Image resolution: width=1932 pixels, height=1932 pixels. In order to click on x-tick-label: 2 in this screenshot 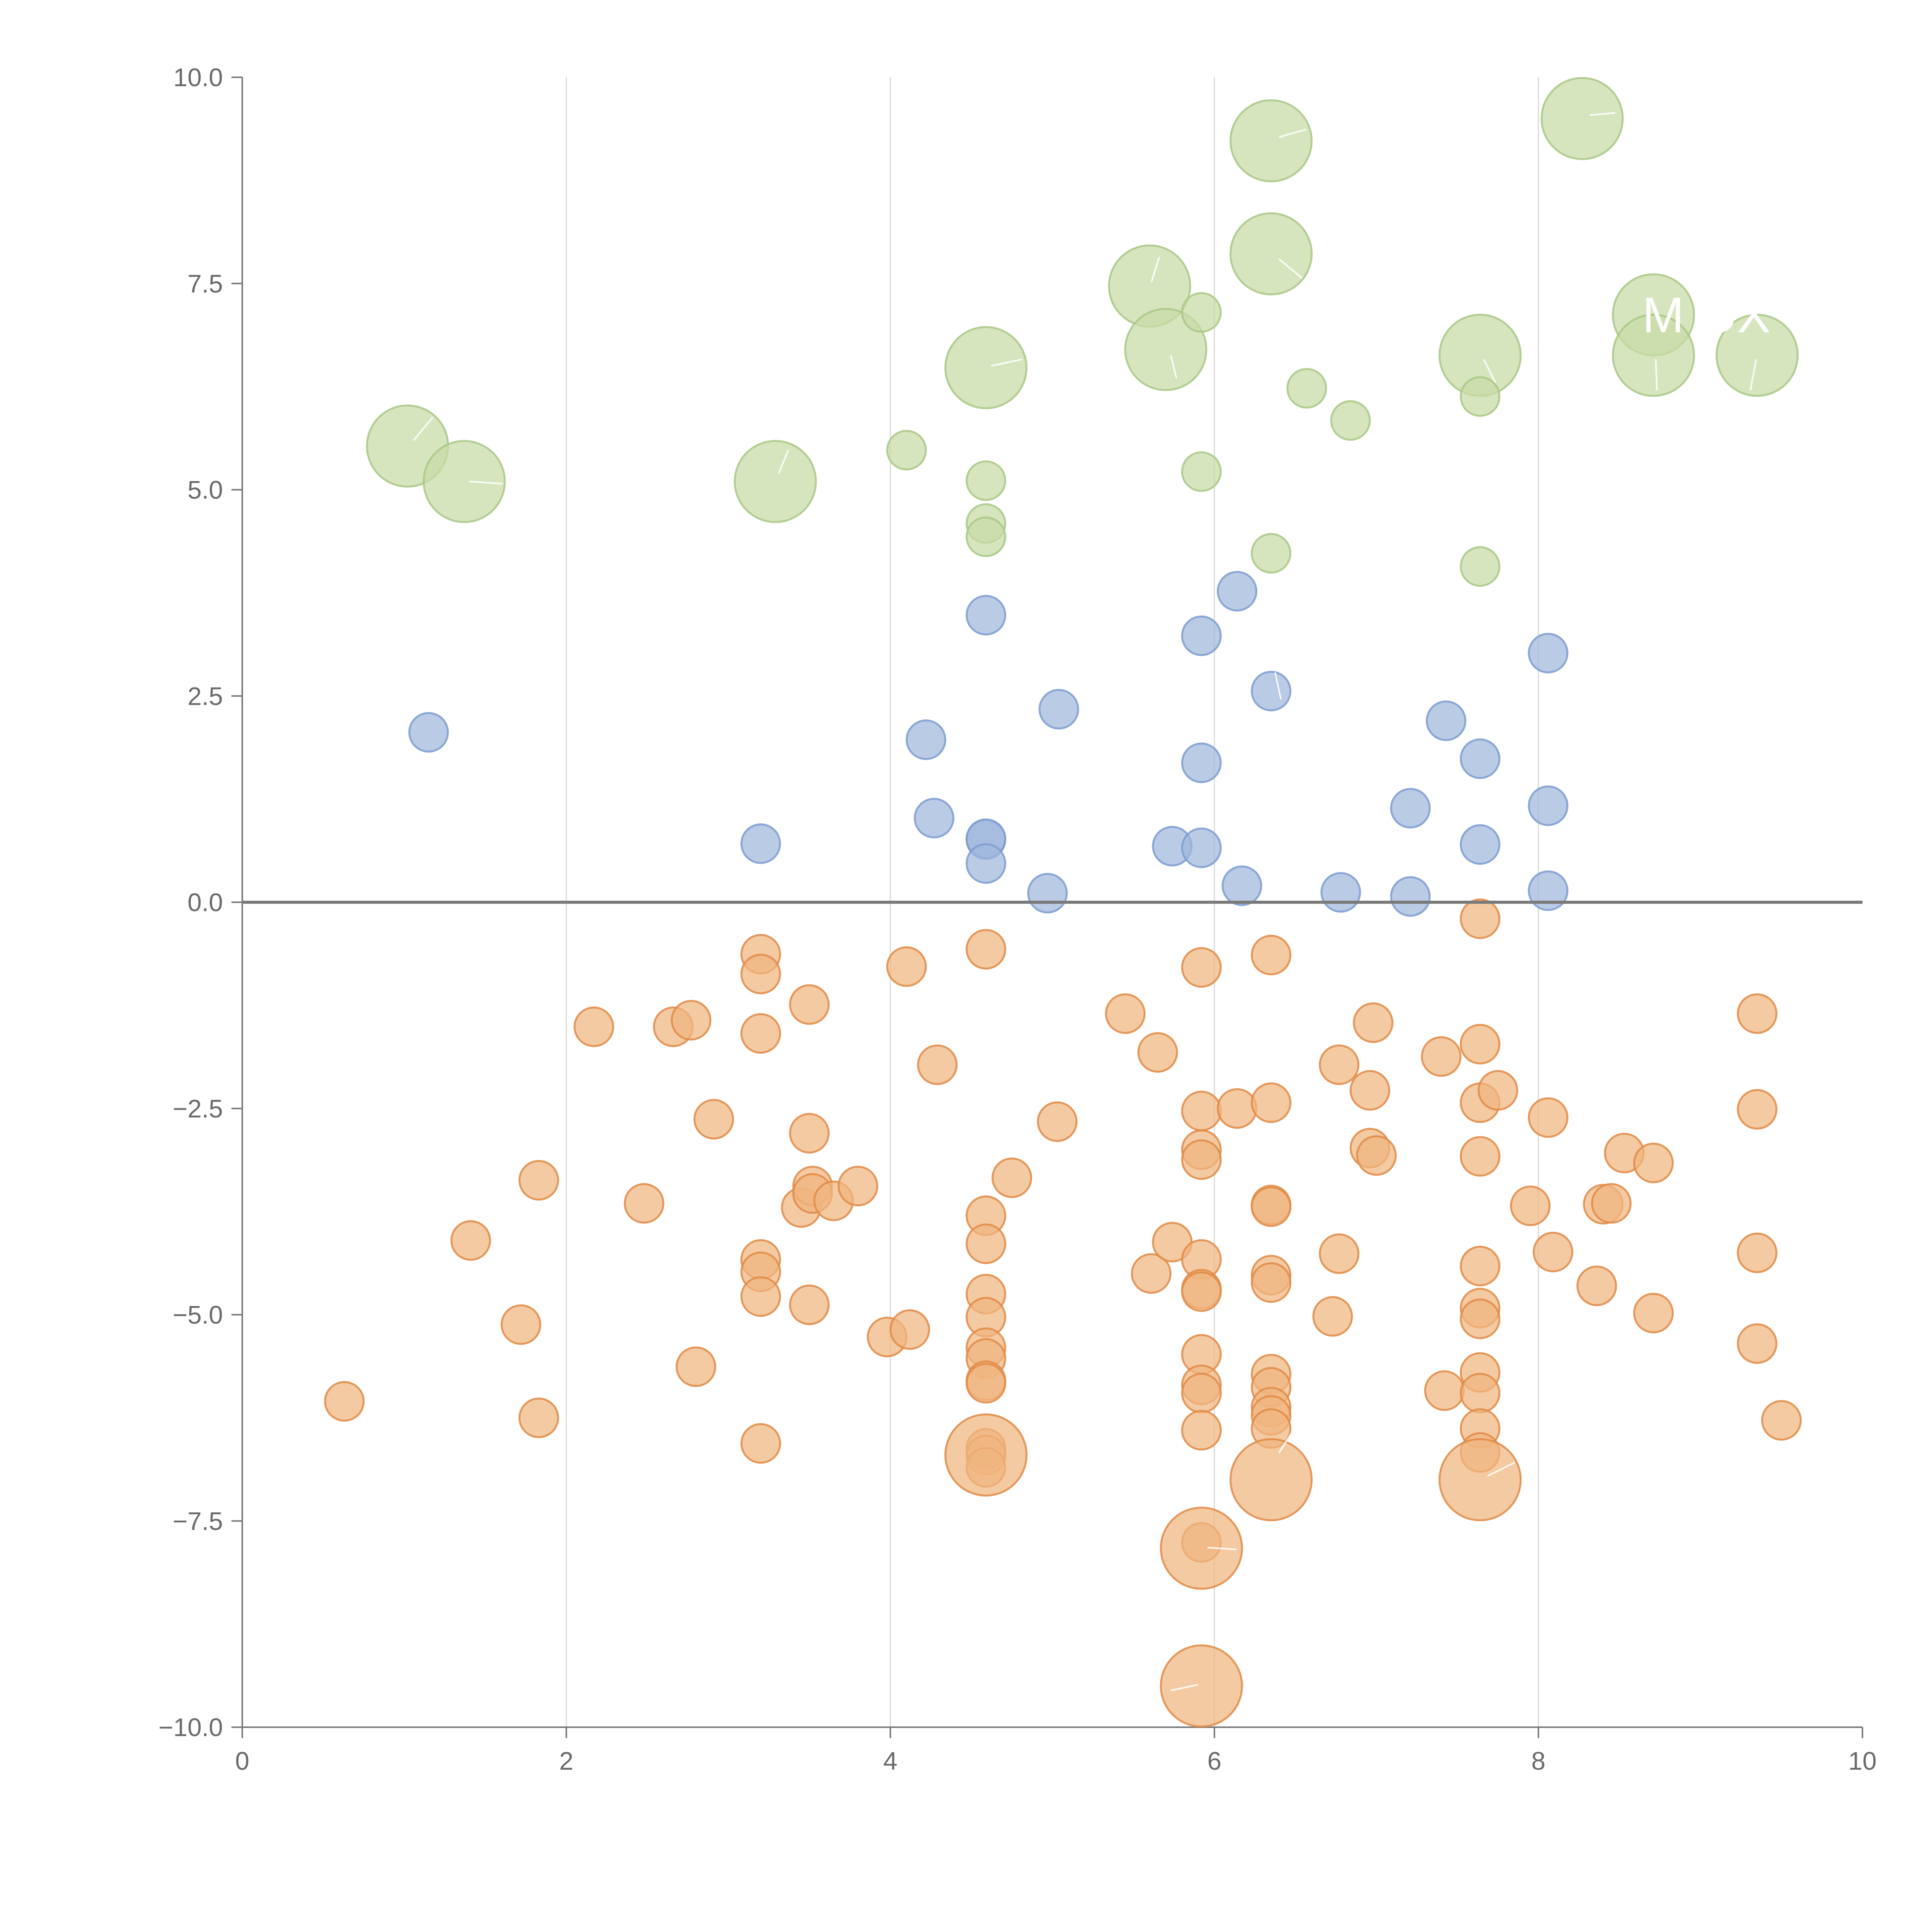, I will do `click(566, 1761)`.